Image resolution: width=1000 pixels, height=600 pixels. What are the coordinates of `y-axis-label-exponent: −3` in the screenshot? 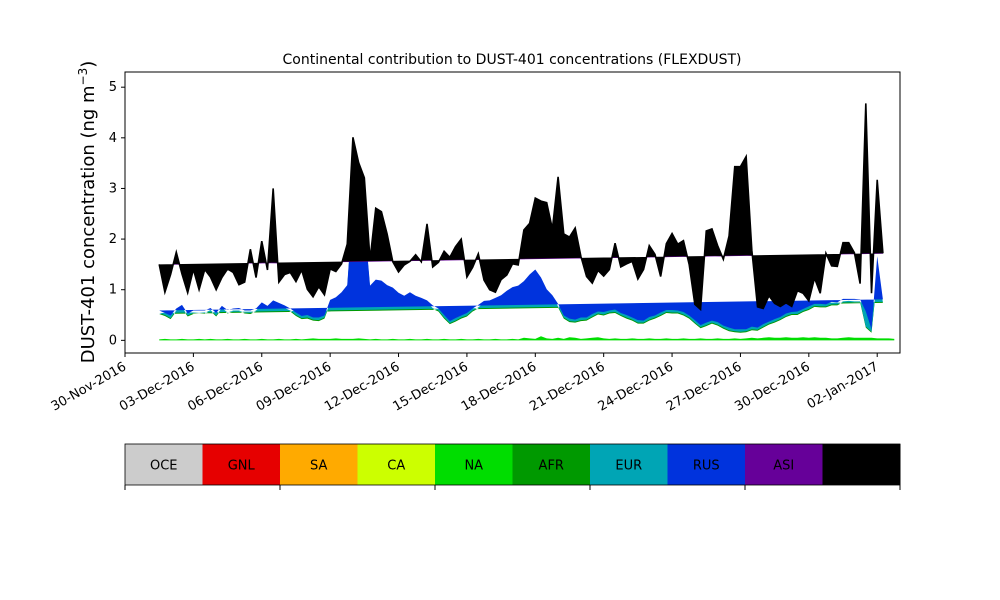 It's located at (83, 77).